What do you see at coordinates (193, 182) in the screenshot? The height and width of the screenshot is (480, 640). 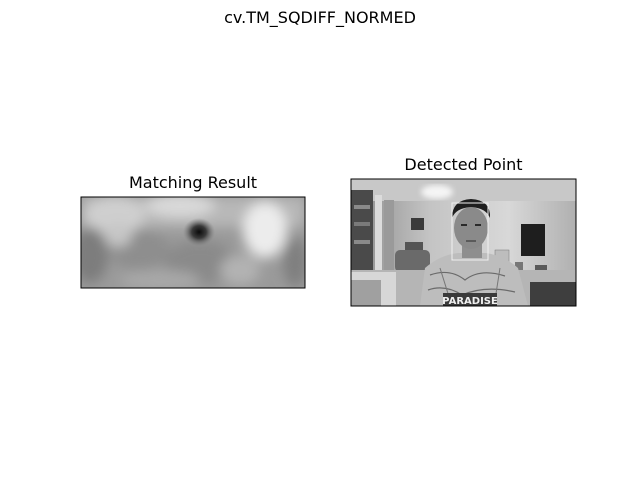 I see `matching-result-title: Matching Result` at bounding box center [193, 182].